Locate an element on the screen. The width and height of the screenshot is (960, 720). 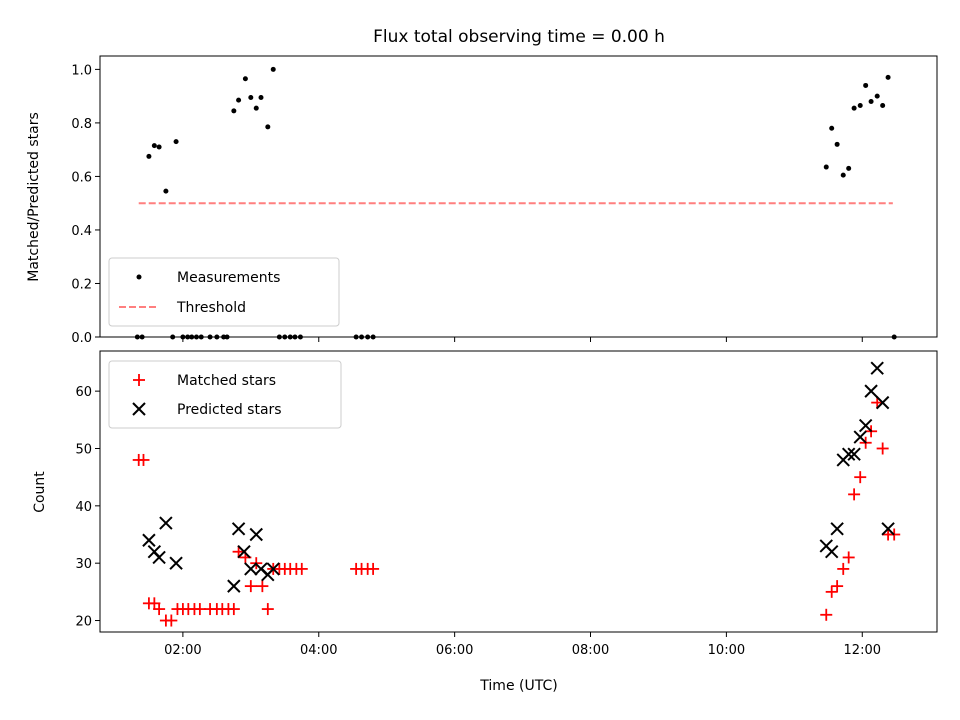
top-y-tick-label: 0.6 is located at coordinates (81, 177).